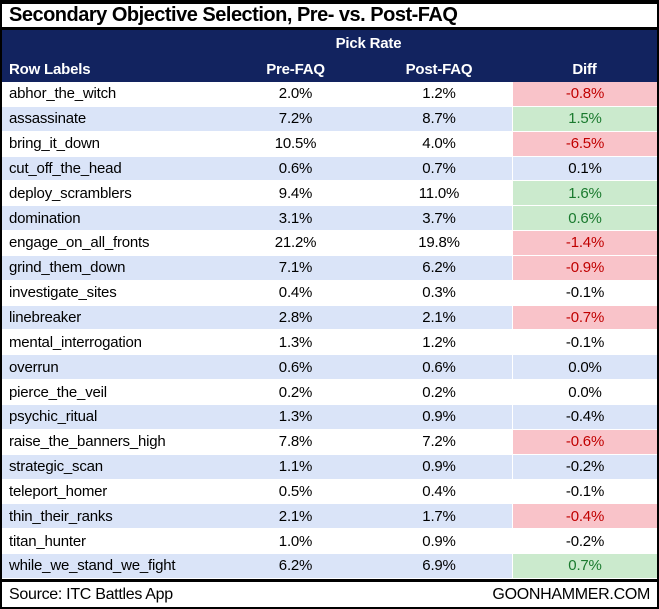 The width and height of the screenshot is (659, 609). What do you see at coordinates (58, 491) in the screenshot?
I see `row-label-cell: teleport_homer` at bounding box center [58, 491].